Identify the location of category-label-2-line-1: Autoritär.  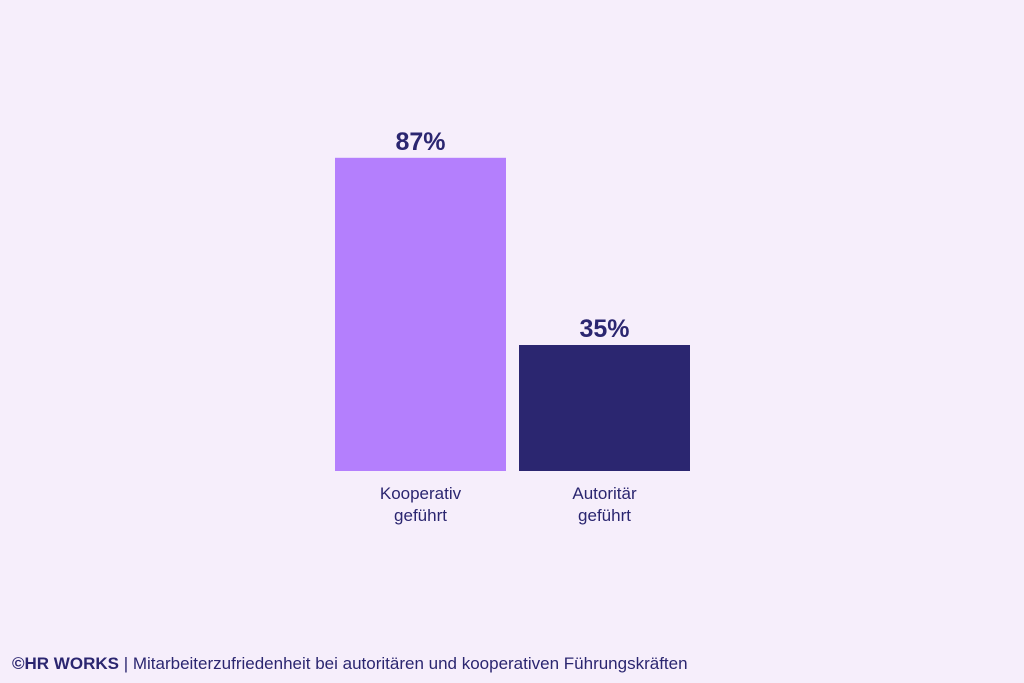
(604, 493).